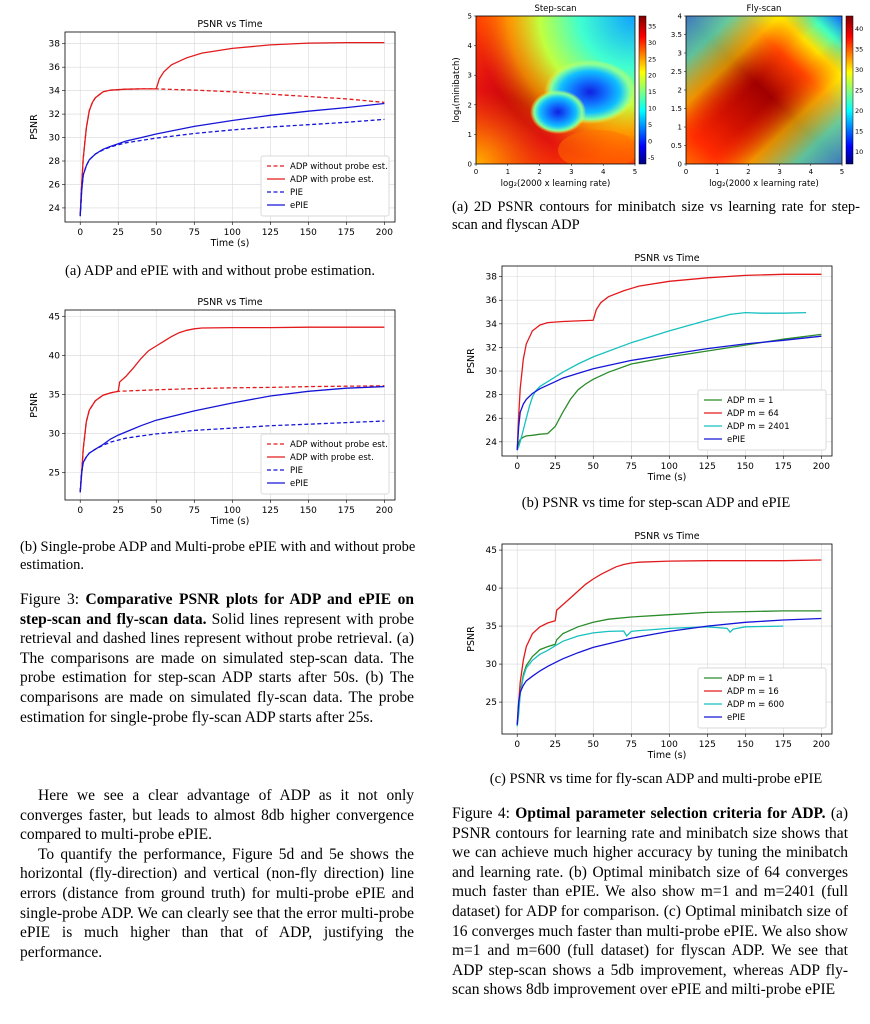 The image size is (870, 1024). Describe the element at coordinates (555, 9) in the screenshot. I see `heatmap-title: Step-scan` at that location.